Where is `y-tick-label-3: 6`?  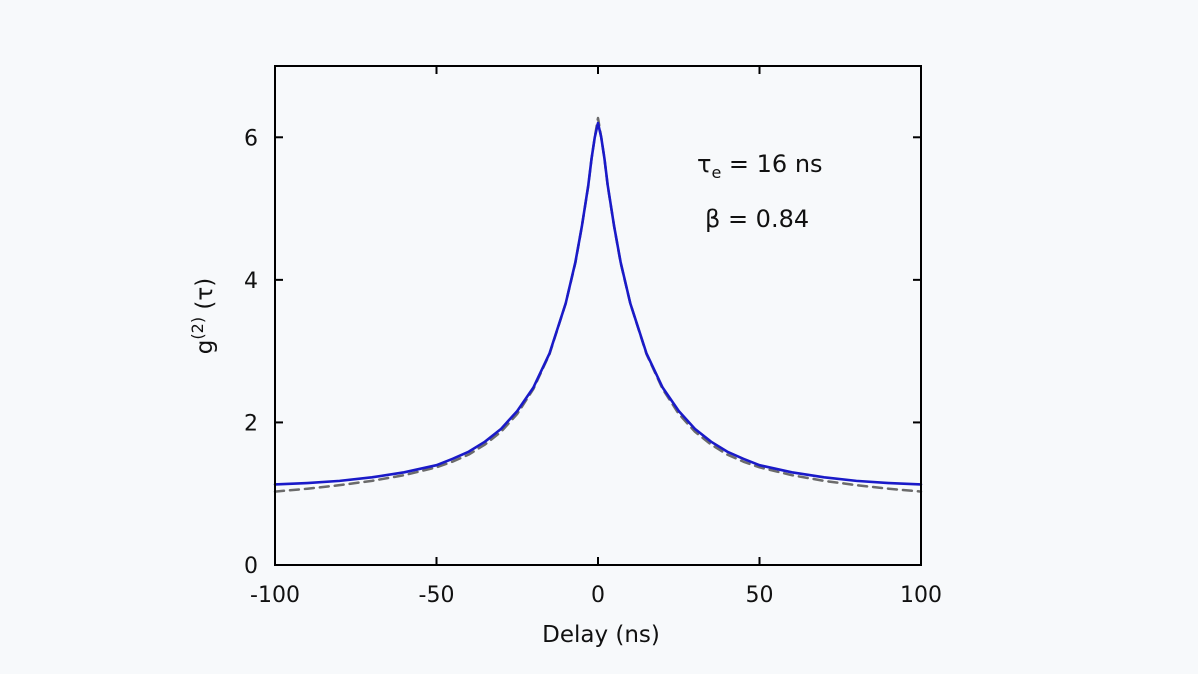
y-tick-label-3: 6 is located at coordinates (251, 138).